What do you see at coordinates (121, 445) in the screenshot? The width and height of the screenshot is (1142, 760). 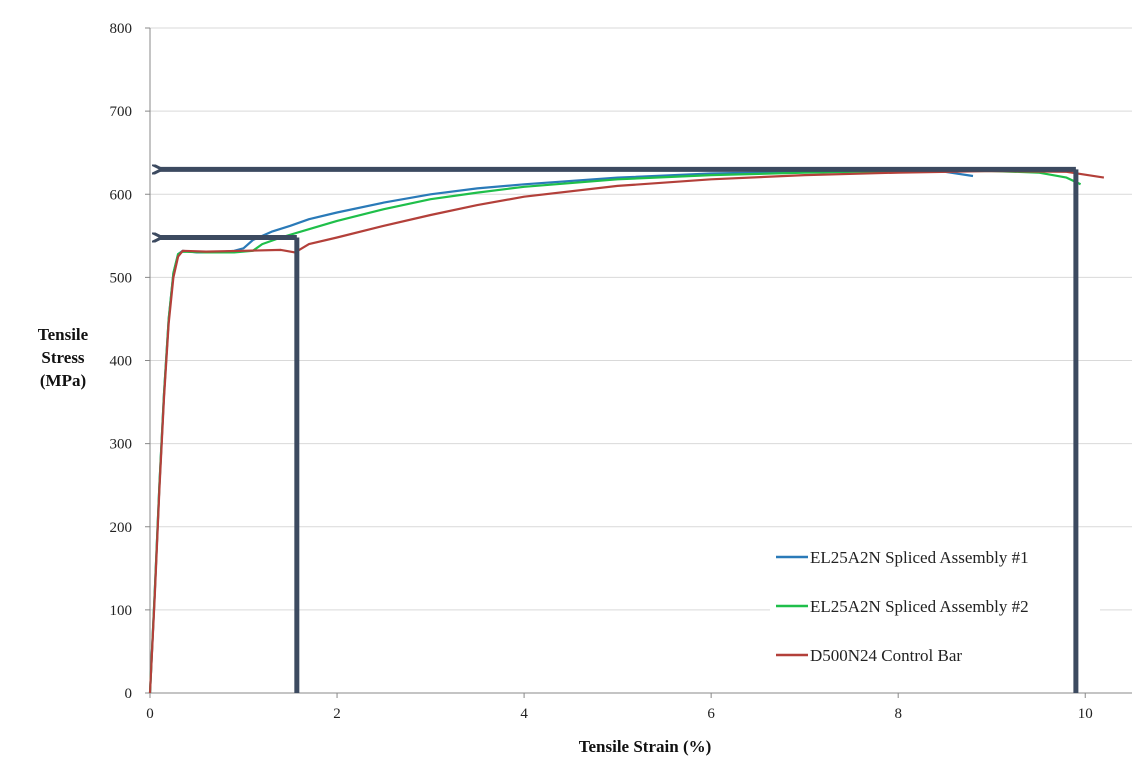 I see `y-tick-label-300: 300` at bounding box center [121, 445].